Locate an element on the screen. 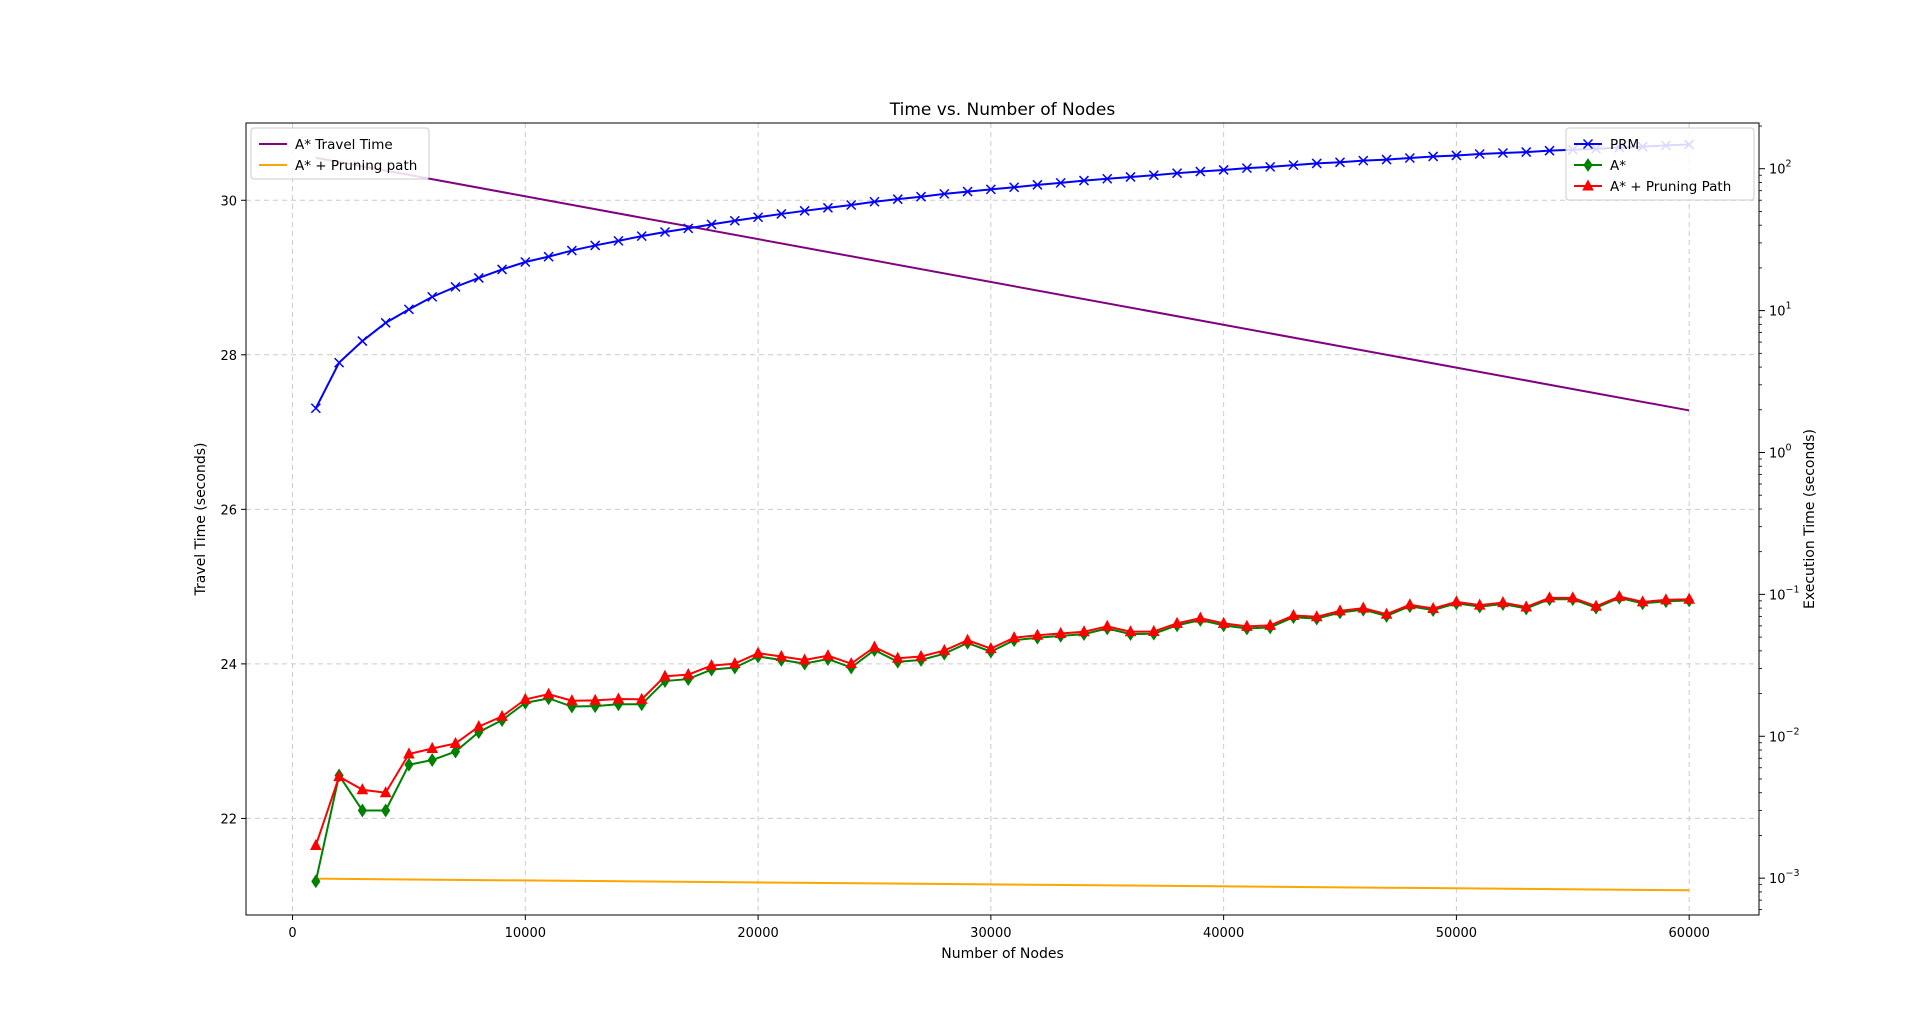 The width and height of the screenshot is (1927, 1014). legend-label: PRM is located at coordinates (1624, 145).